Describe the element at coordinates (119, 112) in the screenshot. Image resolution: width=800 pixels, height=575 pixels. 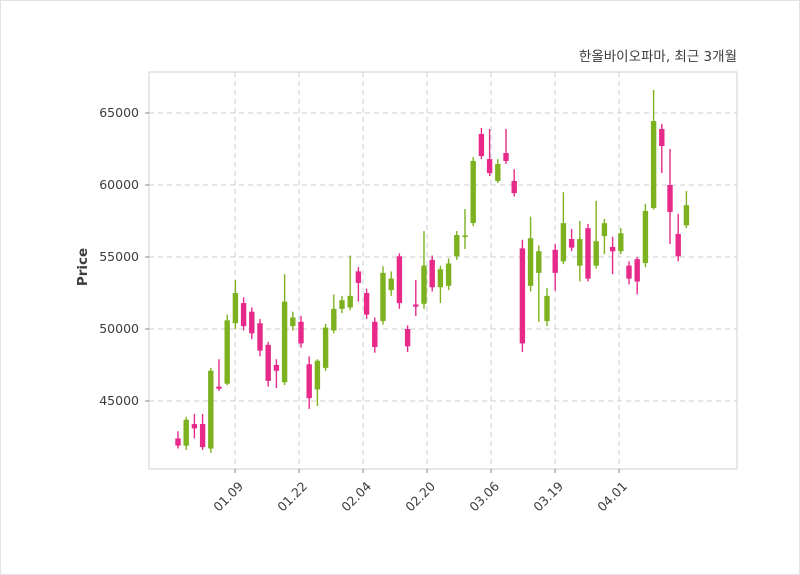
I see `y-tick-label: 65000` at that location.